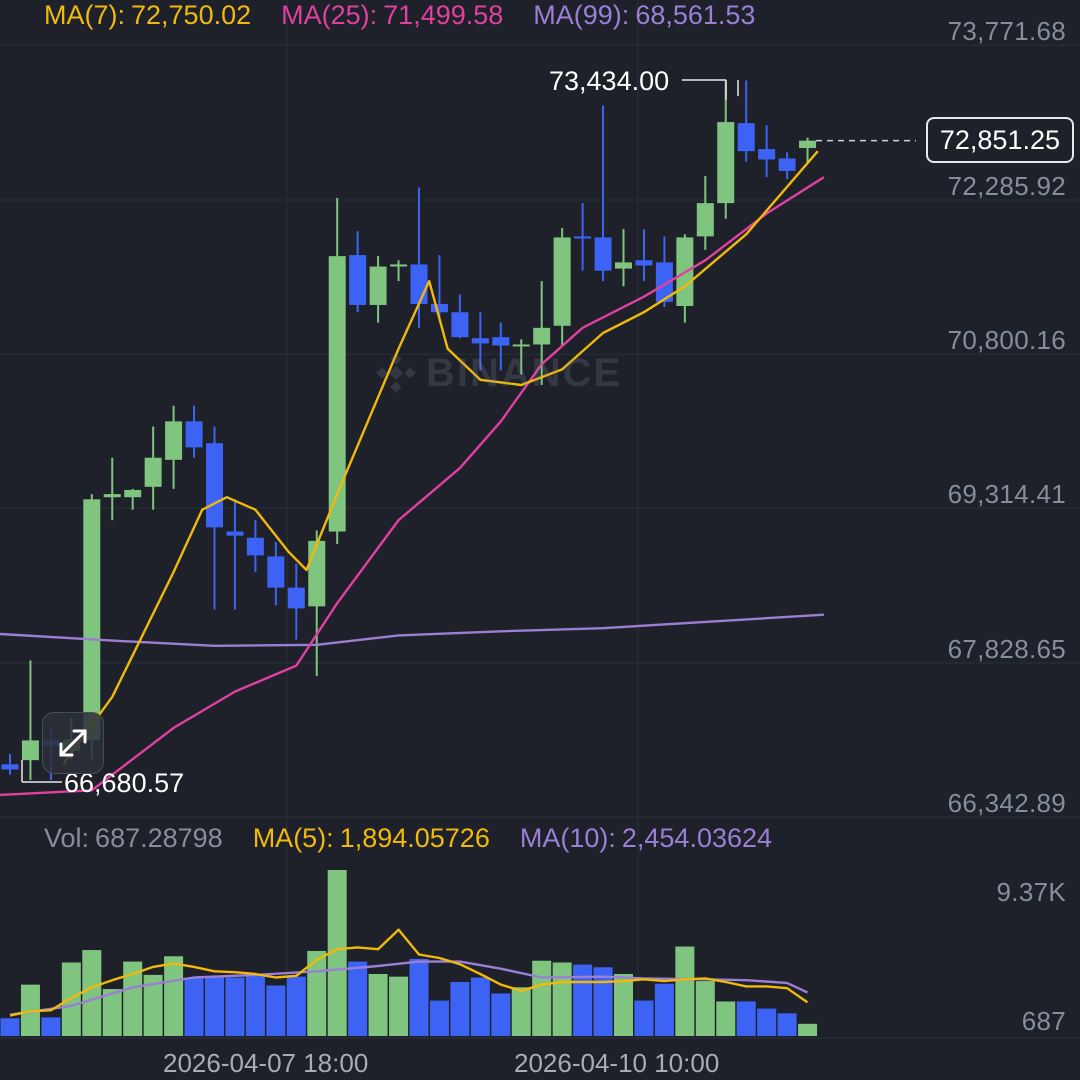  Describe the element at coordinates (1031, 892) in the screenshot. I see `volume-axis-label: 9.37K` at that location.